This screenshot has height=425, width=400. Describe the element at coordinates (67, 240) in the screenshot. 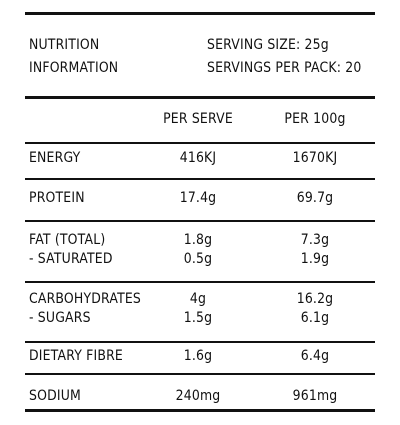

I see `row-label-fat-total: FAT (TOTAL)` at that location.